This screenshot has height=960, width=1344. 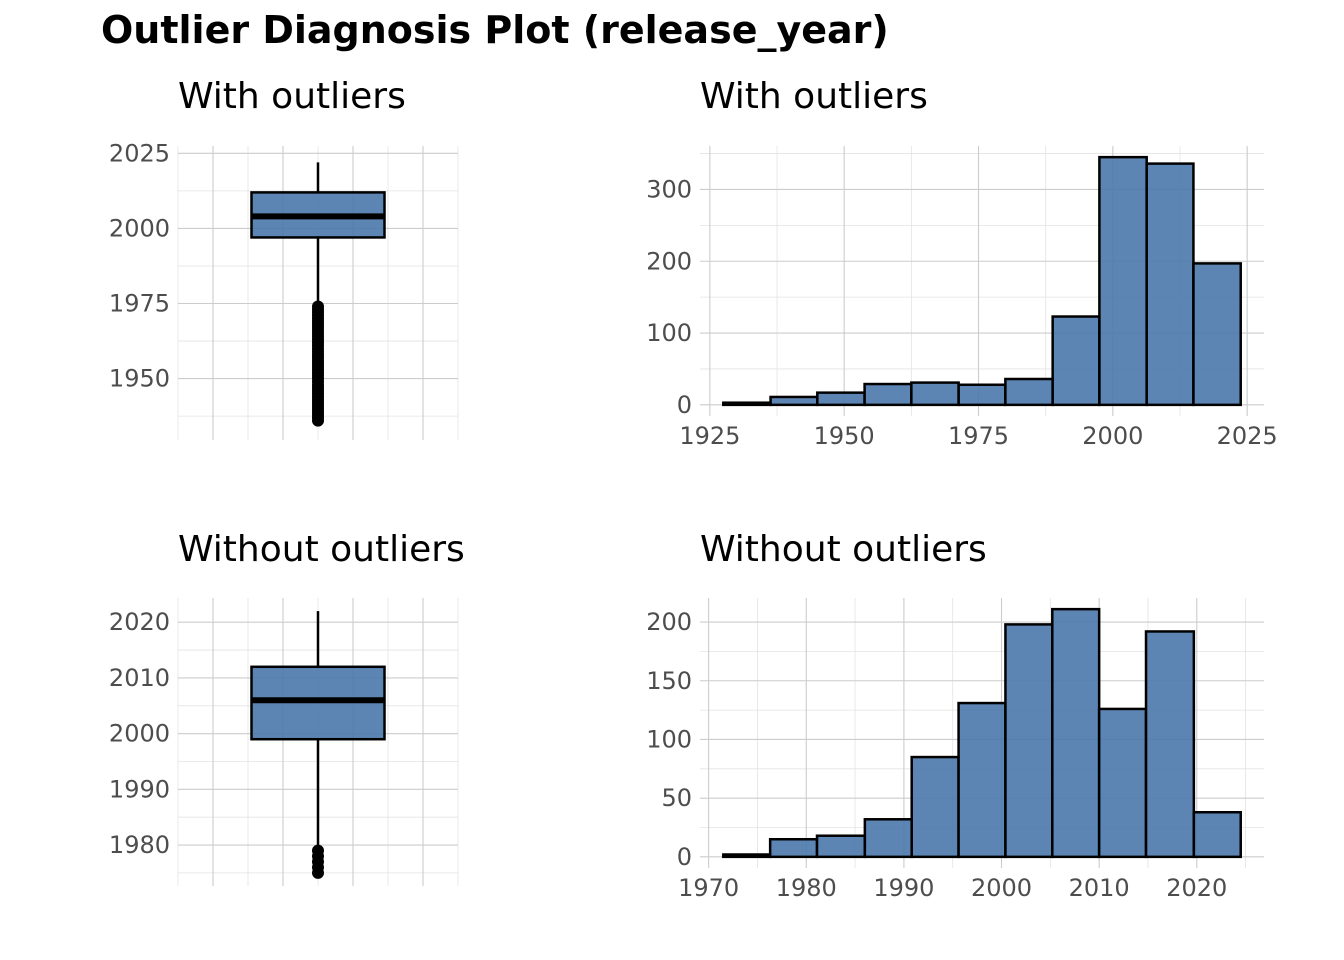 I want to click on y-tick-label: 2020, so click(x=139, y=622).